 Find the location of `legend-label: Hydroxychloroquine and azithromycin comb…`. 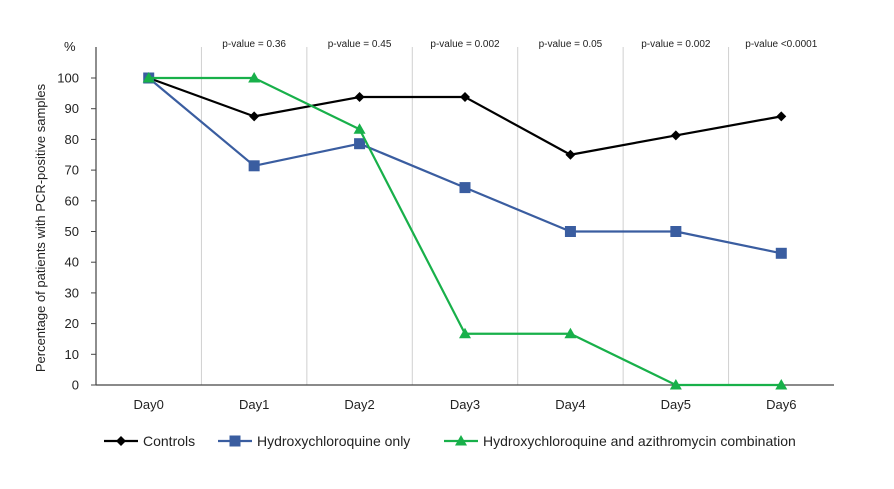

legend-label: Hydroxychloroquine and azithromycin comb… is located at coordinates (639, 441).